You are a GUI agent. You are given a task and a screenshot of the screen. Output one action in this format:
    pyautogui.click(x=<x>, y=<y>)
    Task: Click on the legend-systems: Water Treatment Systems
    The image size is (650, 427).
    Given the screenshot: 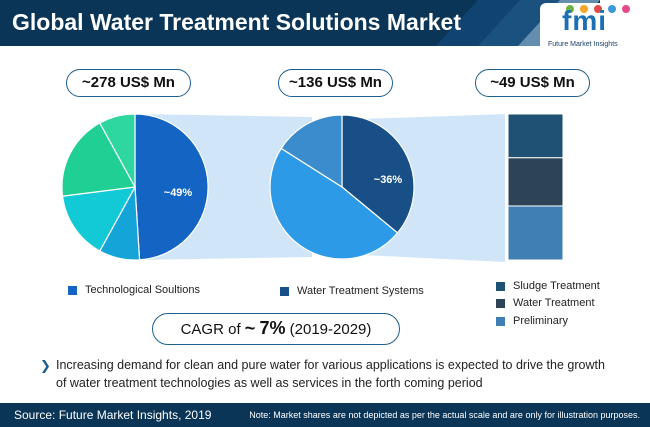 What is the action you would take?
    pyautogui.click(x=352, y=291)
    